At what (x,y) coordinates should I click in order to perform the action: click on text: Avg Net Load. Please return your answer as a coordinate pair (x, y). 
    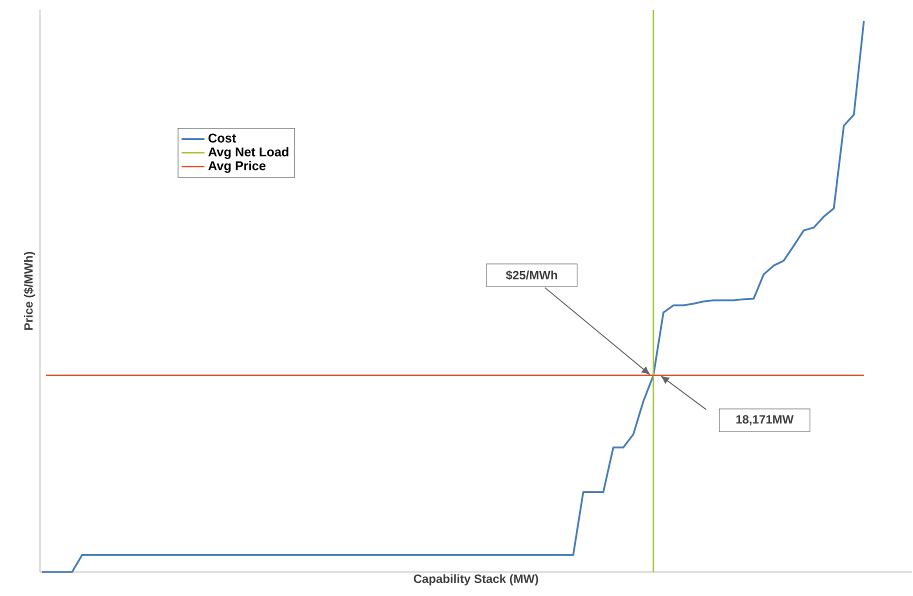
    Looking at the image, I should click on (248, 153).